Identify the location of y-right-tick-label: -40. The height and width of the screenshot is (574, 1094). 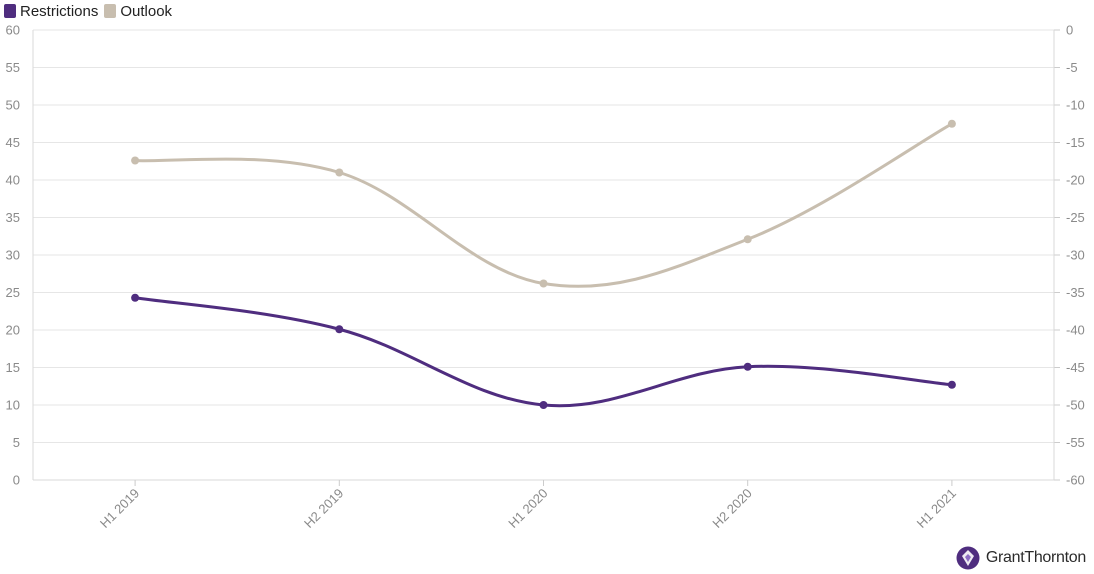
(1075, 330).